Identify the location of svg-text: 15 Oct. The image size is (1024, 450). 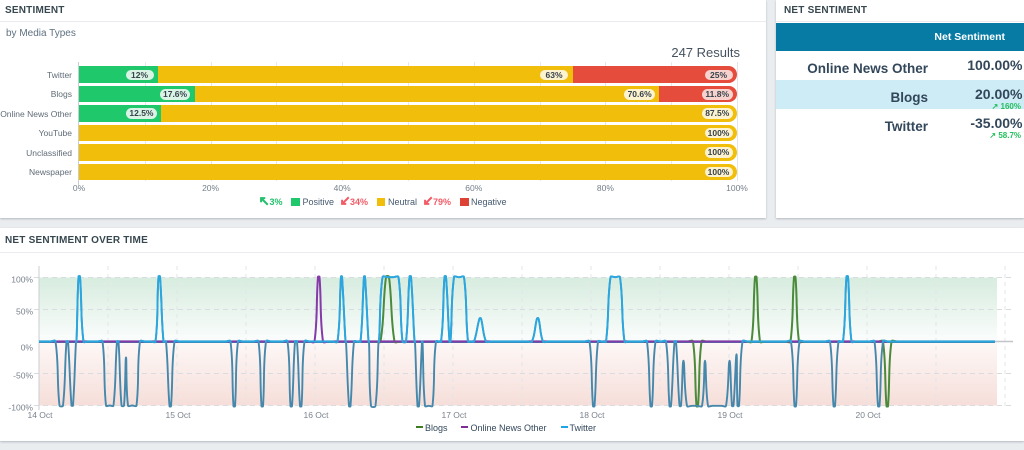
(178, 415).